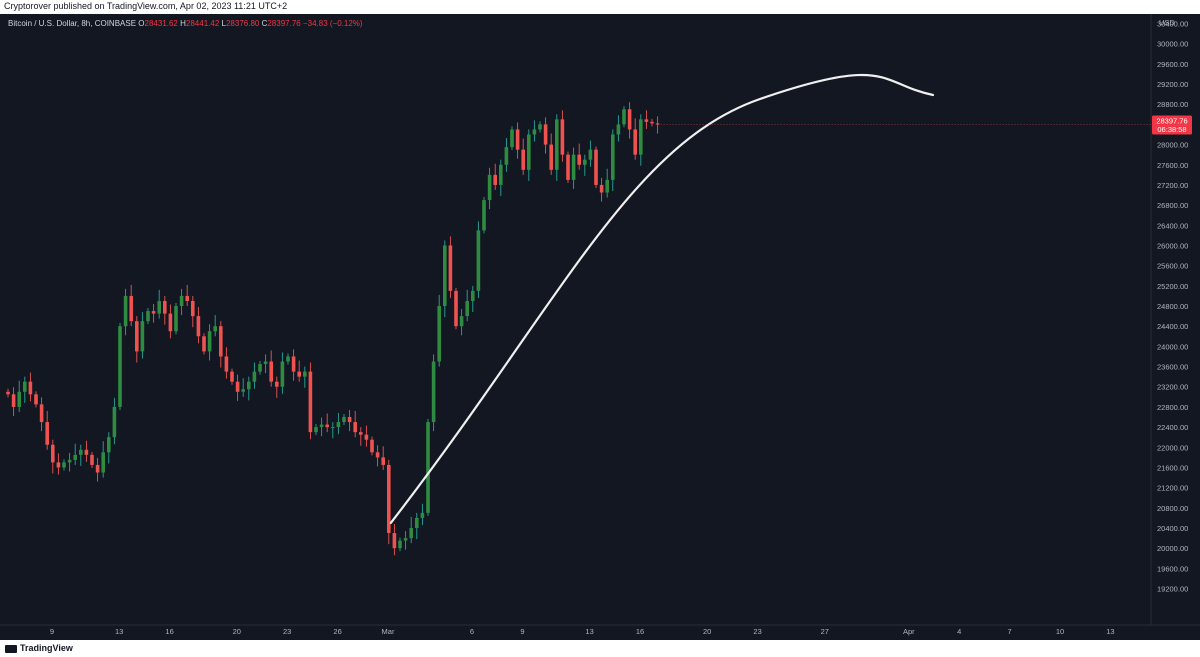 The width and height of the screenshot is (1200, 657). I want to click on y-tick-label: 30400.00, so click(1172, 24).